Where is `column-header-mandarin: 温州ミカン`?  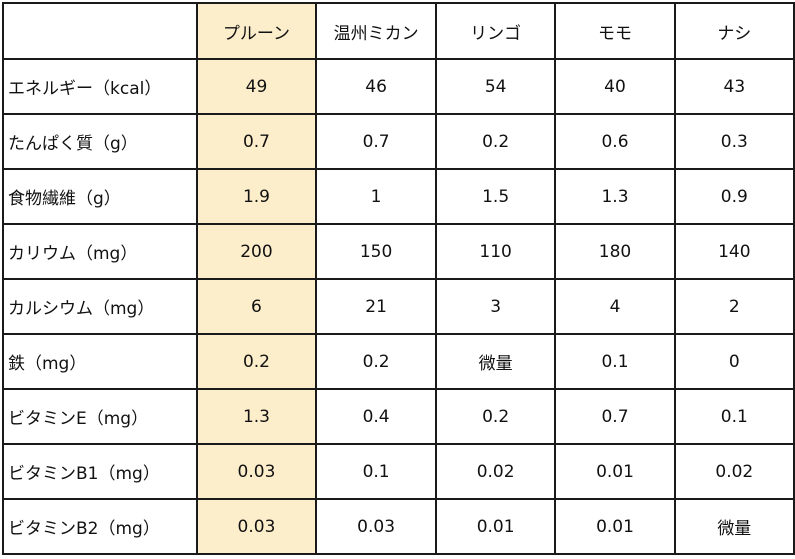 column-header-mandarin: 温州ミカン is located at coordinates (376, 31).